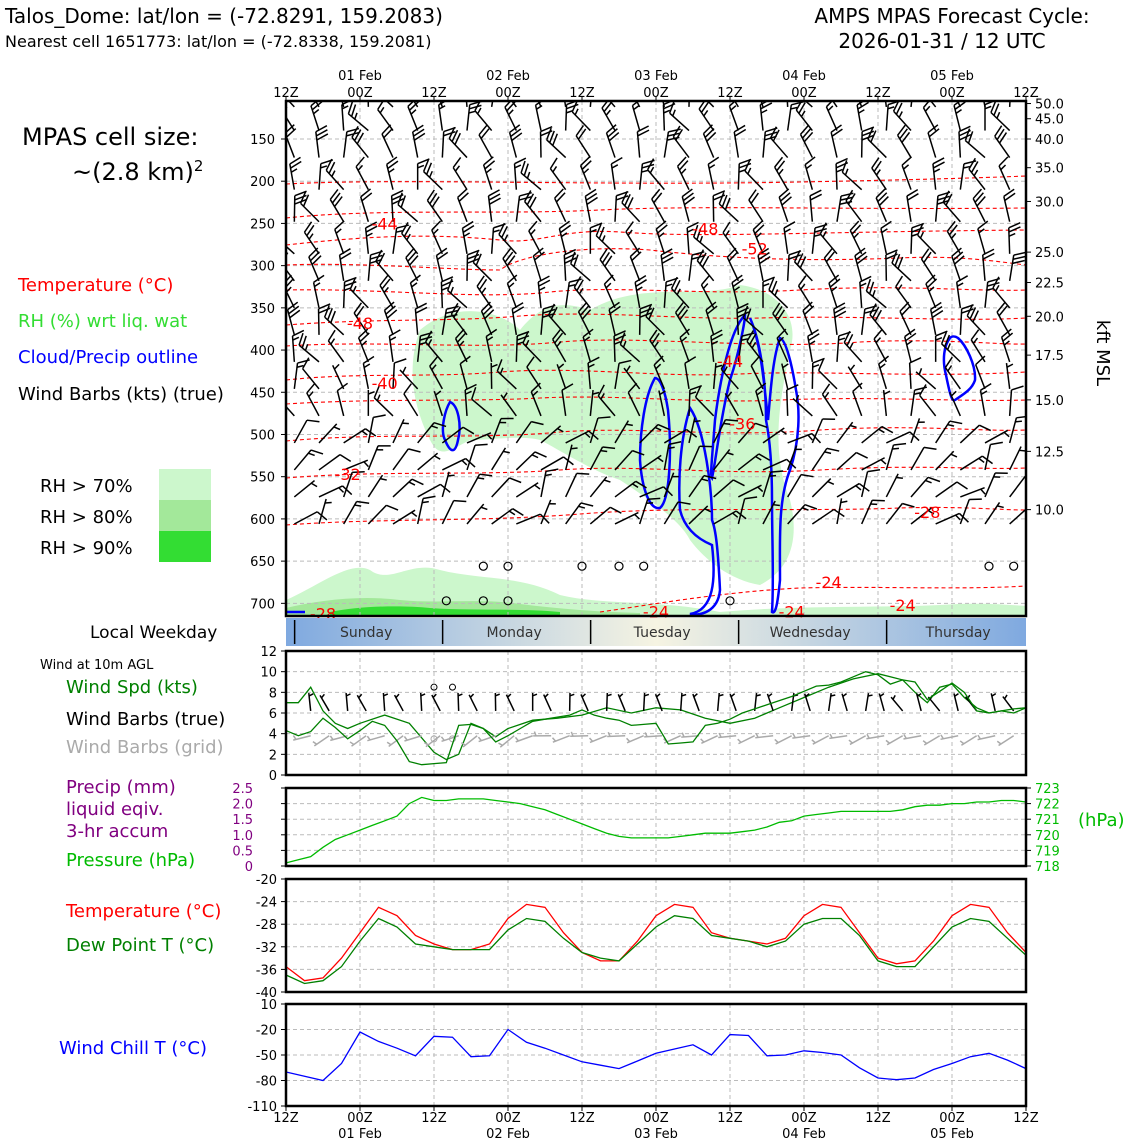 This screenshot has width=1140, height=1140. What do you see at coordinates (542, 734) in the screenshot?
I see `wind-barb-10m-grid` at bounding box center [542, 734].